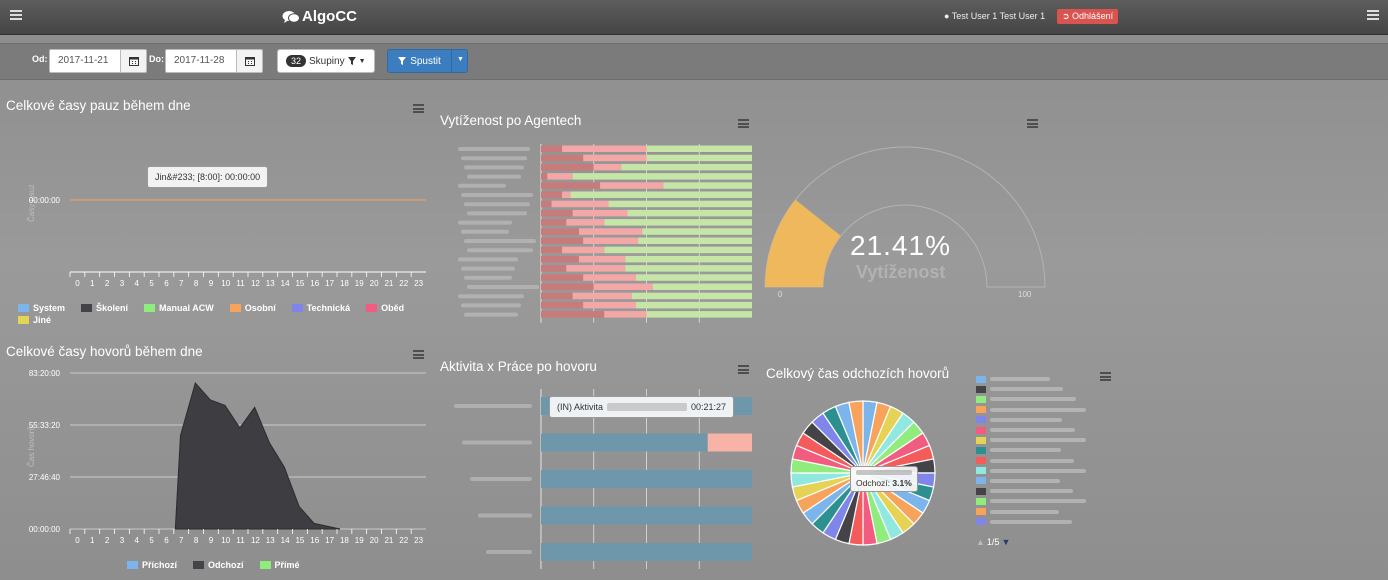 The height and width of the screenshot is (580, 1388). What do you see at coordinates (385, 308) in the screenshot?
I see `legend-item: Oběd` at bounding box center [385, 308].